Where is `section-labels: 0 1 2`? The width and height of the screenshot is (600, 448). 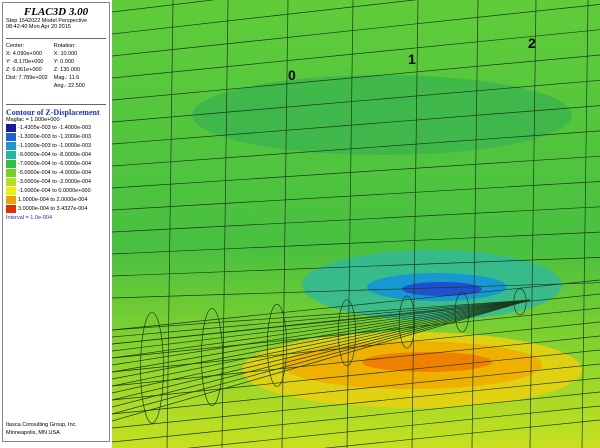
section-labels: 0 1 2 is located at coordinates (412, 59).